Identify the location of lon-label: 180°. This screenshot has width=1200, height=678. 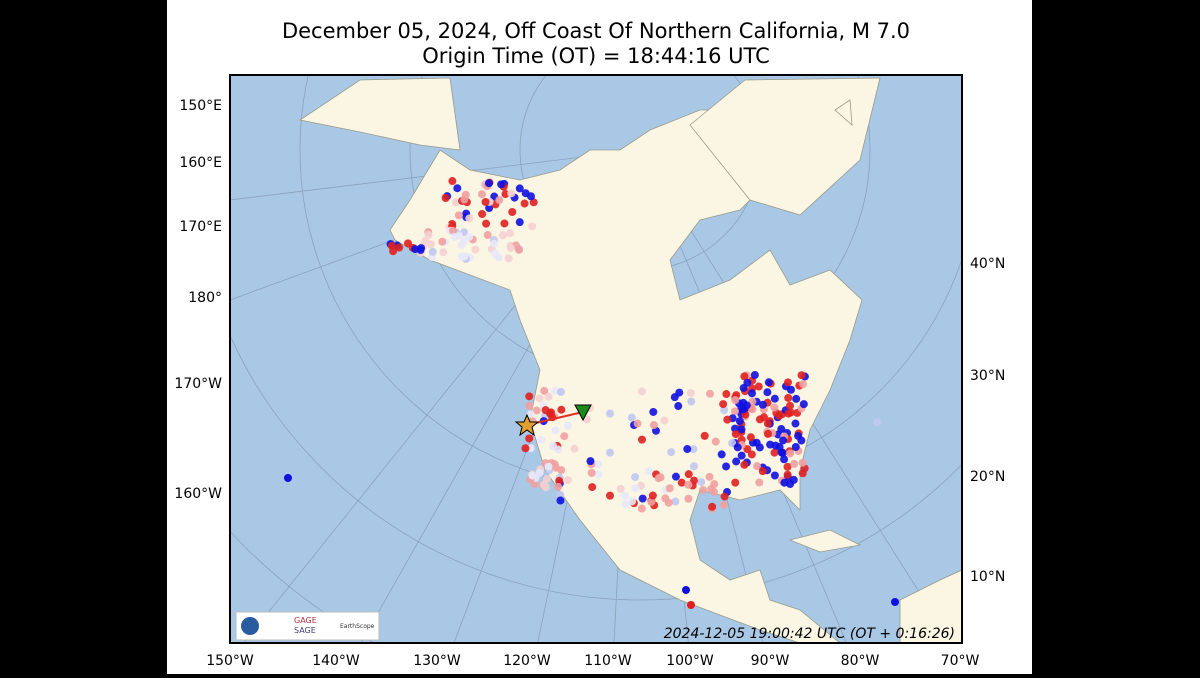
(205, 298).